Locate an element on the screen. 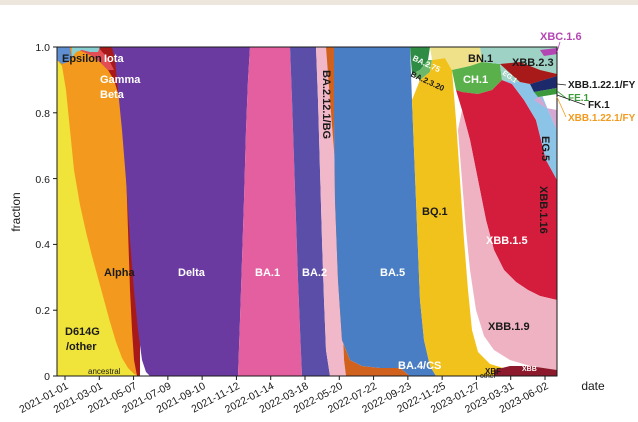 Image resolution: width=638 pixels, height=422 pixels. leader-lines is located at coordinates (571, 79).